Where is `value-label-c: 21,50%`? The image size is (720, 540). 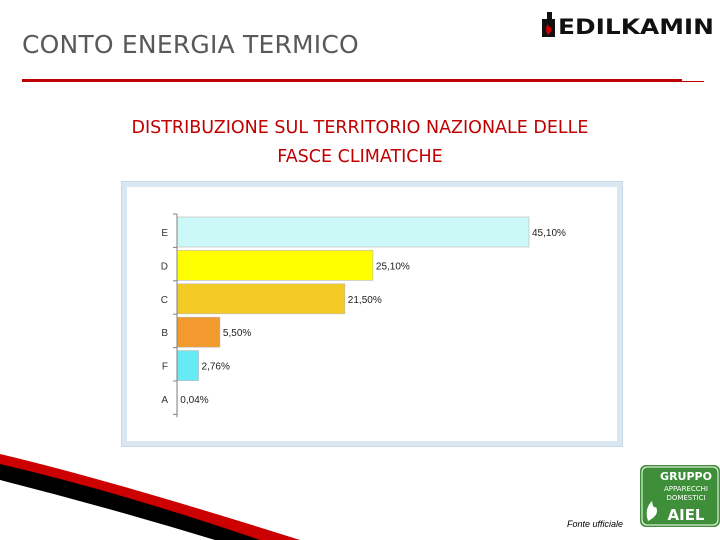 value-label-c: 21,50% is located at coordinates (365, 300).